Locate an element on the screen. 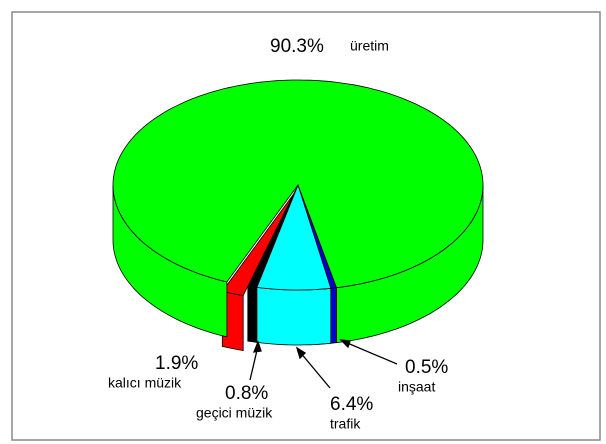  slice-label: inşaat is located at coordinates (416, 387).